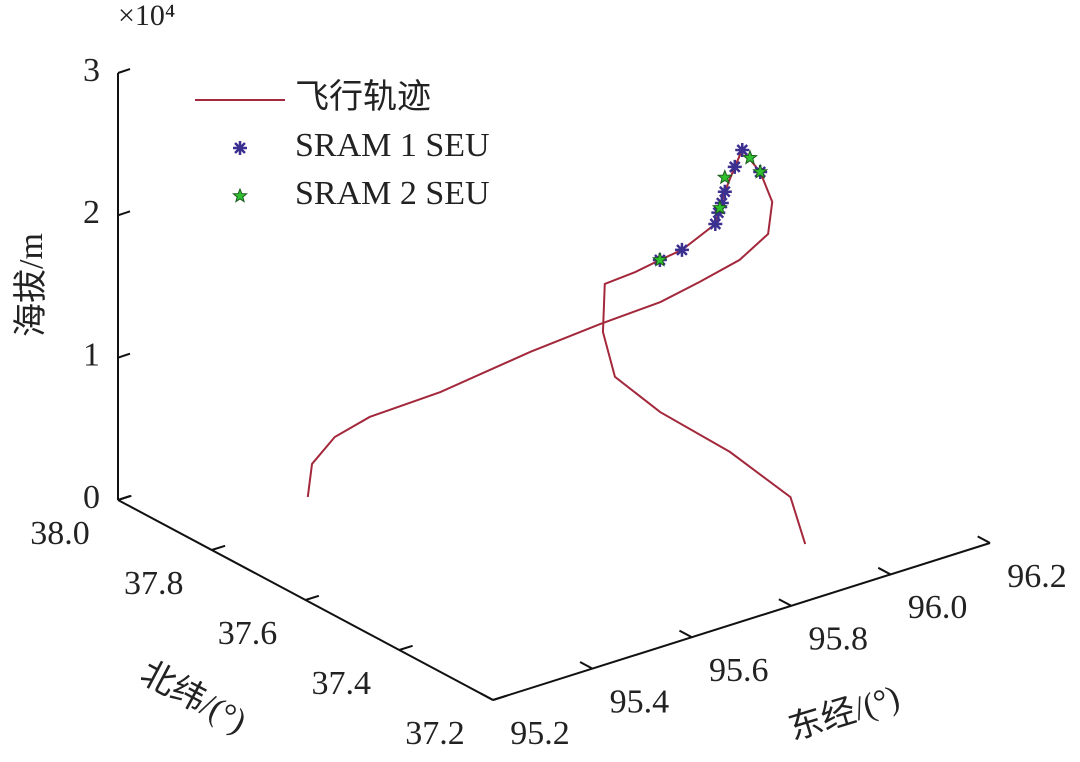 This screenshot has height=762, width=1080. What do you see at coordinates (91, 70) in the screenshot?
I see `z-tick-label: 3` at bounding box center [91, 70].